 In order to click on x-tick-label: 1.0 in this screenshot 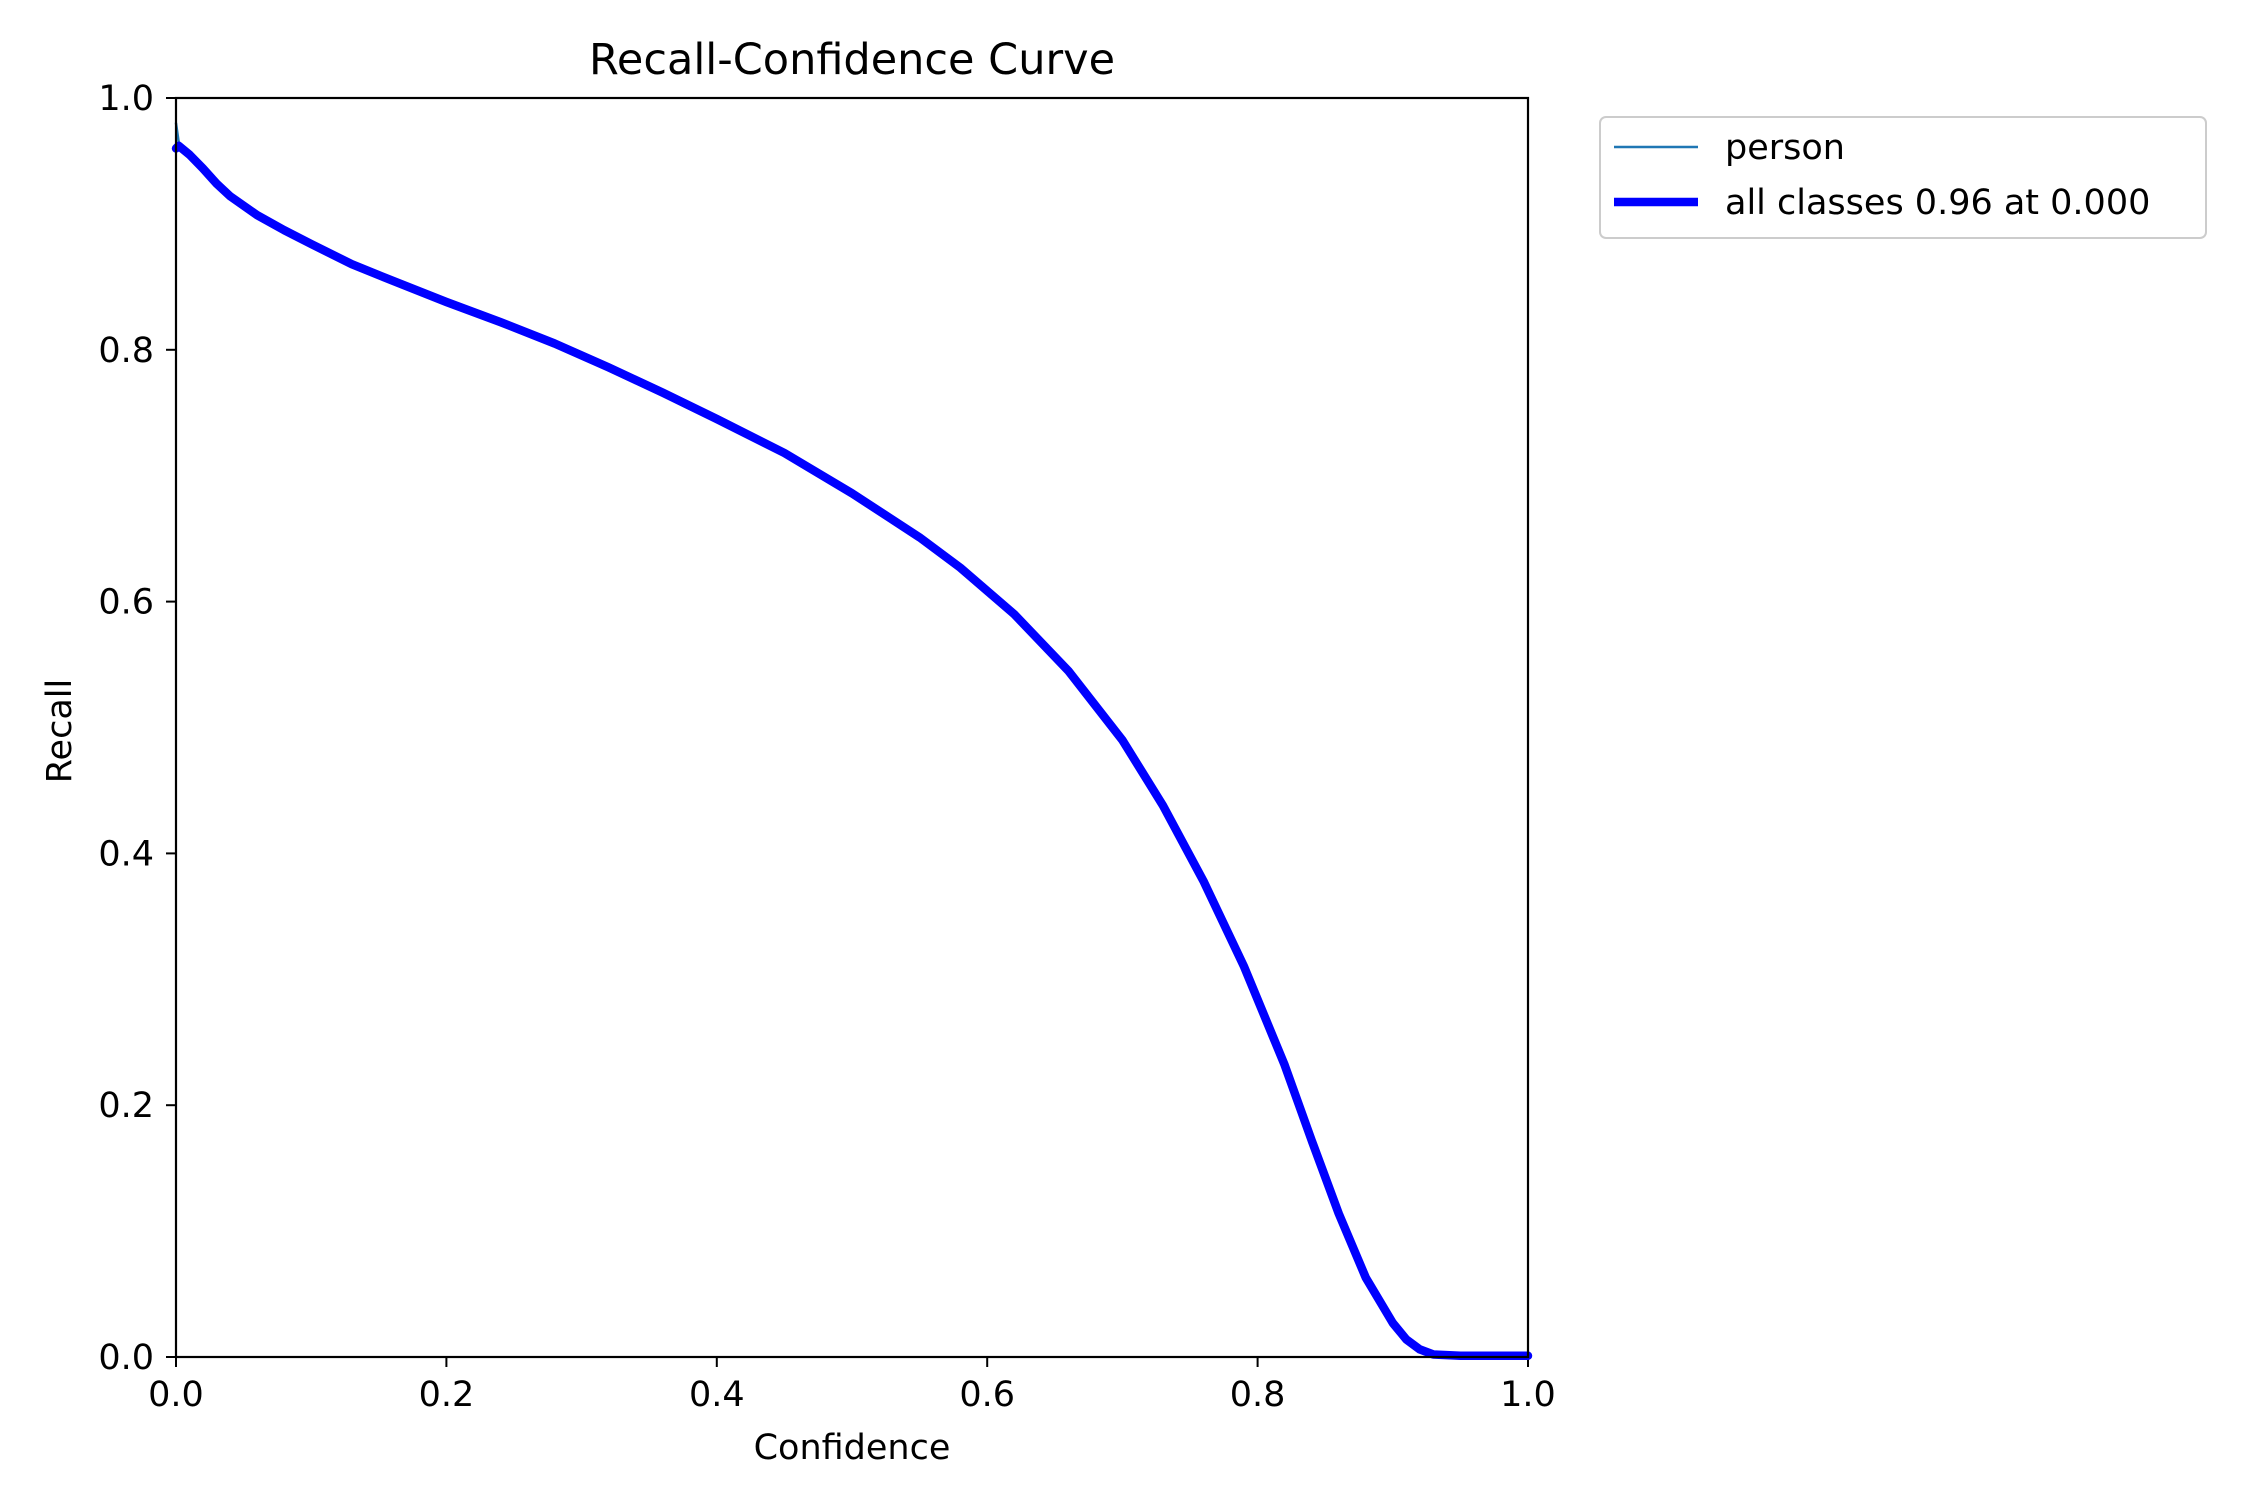, I will do `click(1528, 1395)`.